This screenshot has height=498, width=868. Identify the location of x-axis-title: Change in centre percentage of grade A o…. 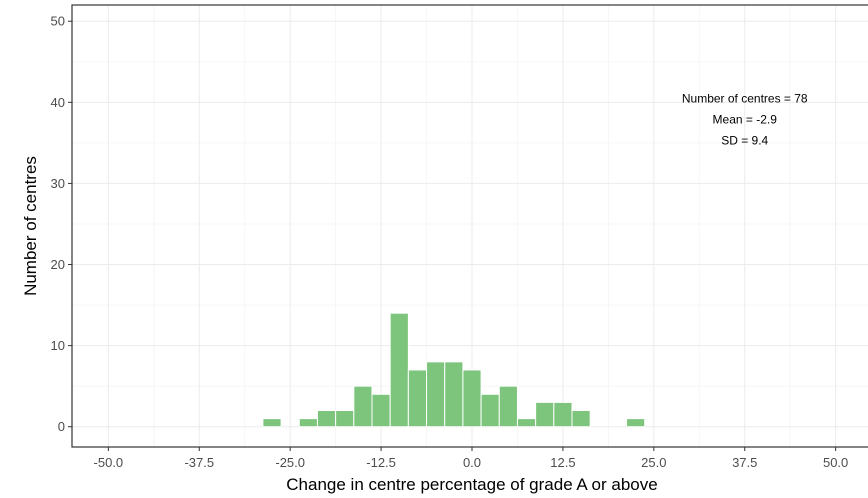
(471, 484).